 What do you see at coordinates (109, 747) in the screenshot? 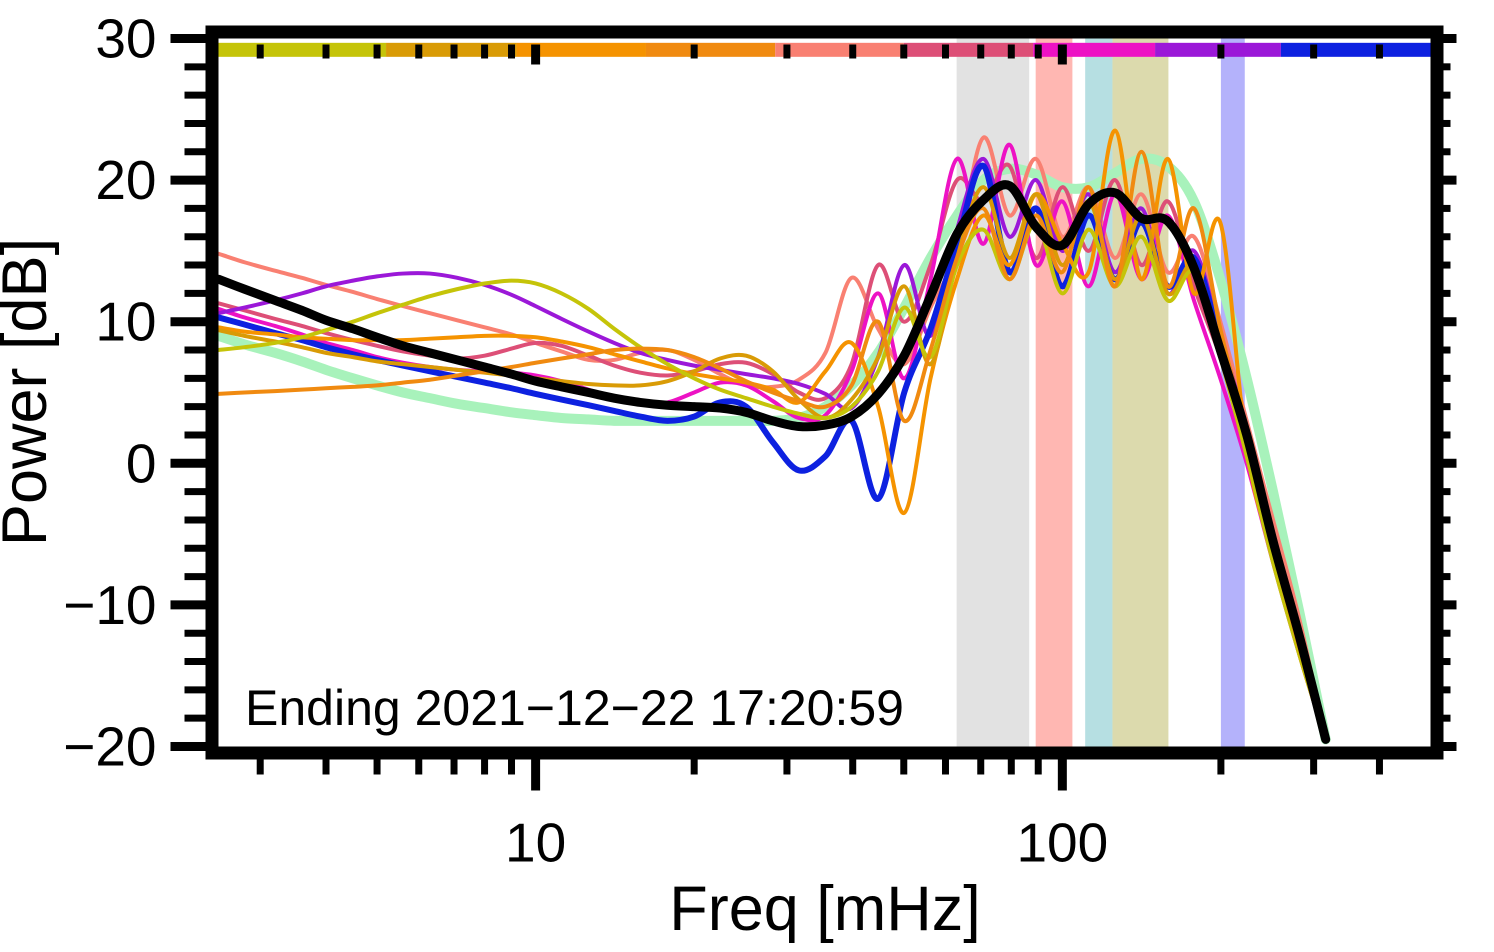
I see `y-tick-label: −20` at bounding box center [109, 747].